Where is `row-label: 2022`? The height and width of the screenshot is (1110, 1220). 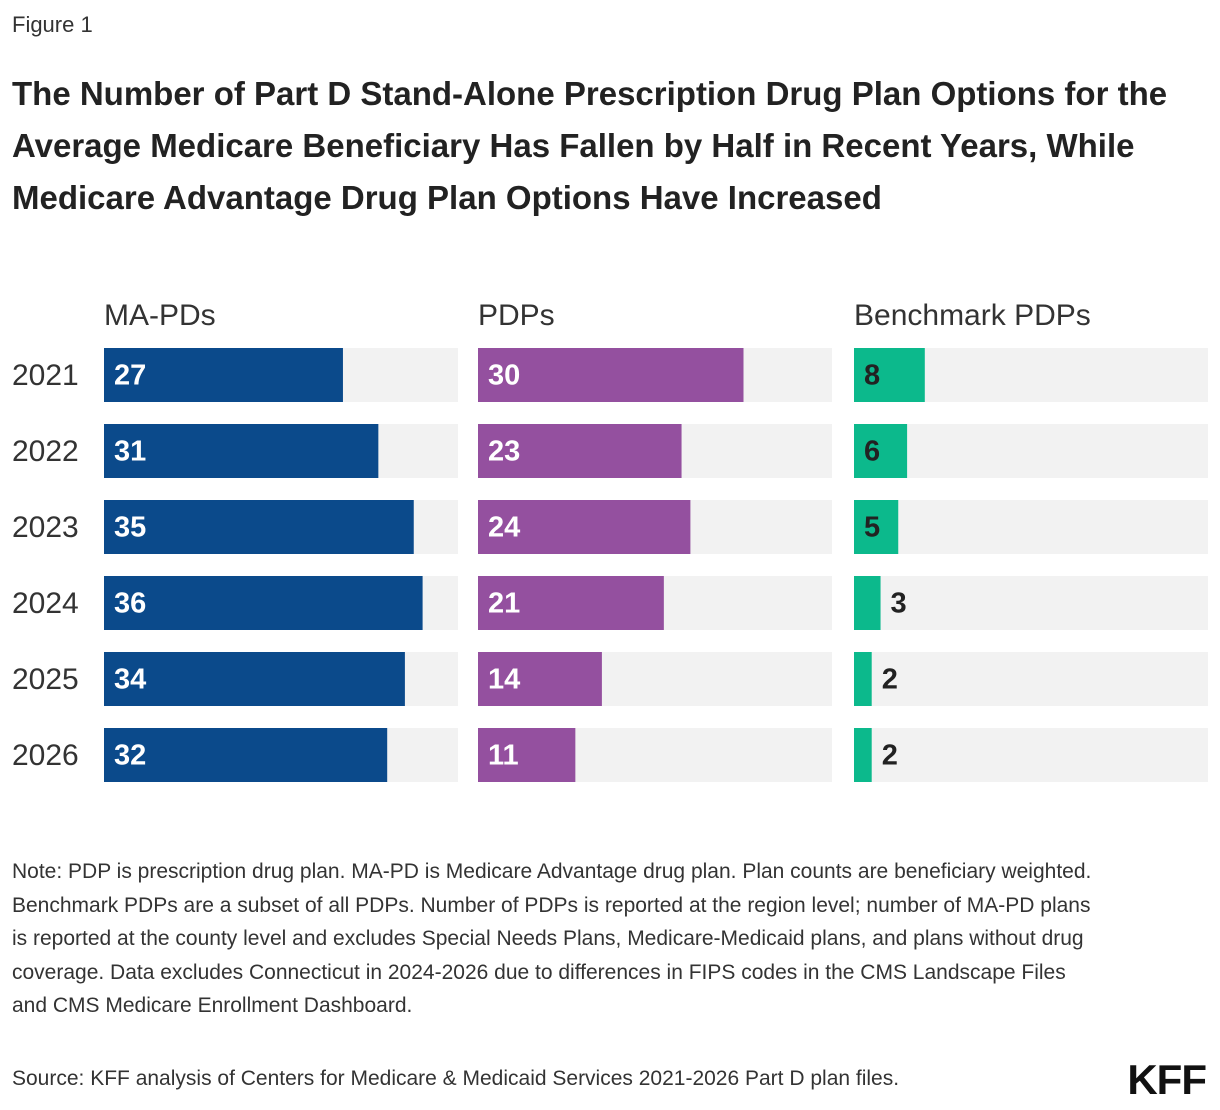 row-label: 2022 is located at coordinates (45, 451).